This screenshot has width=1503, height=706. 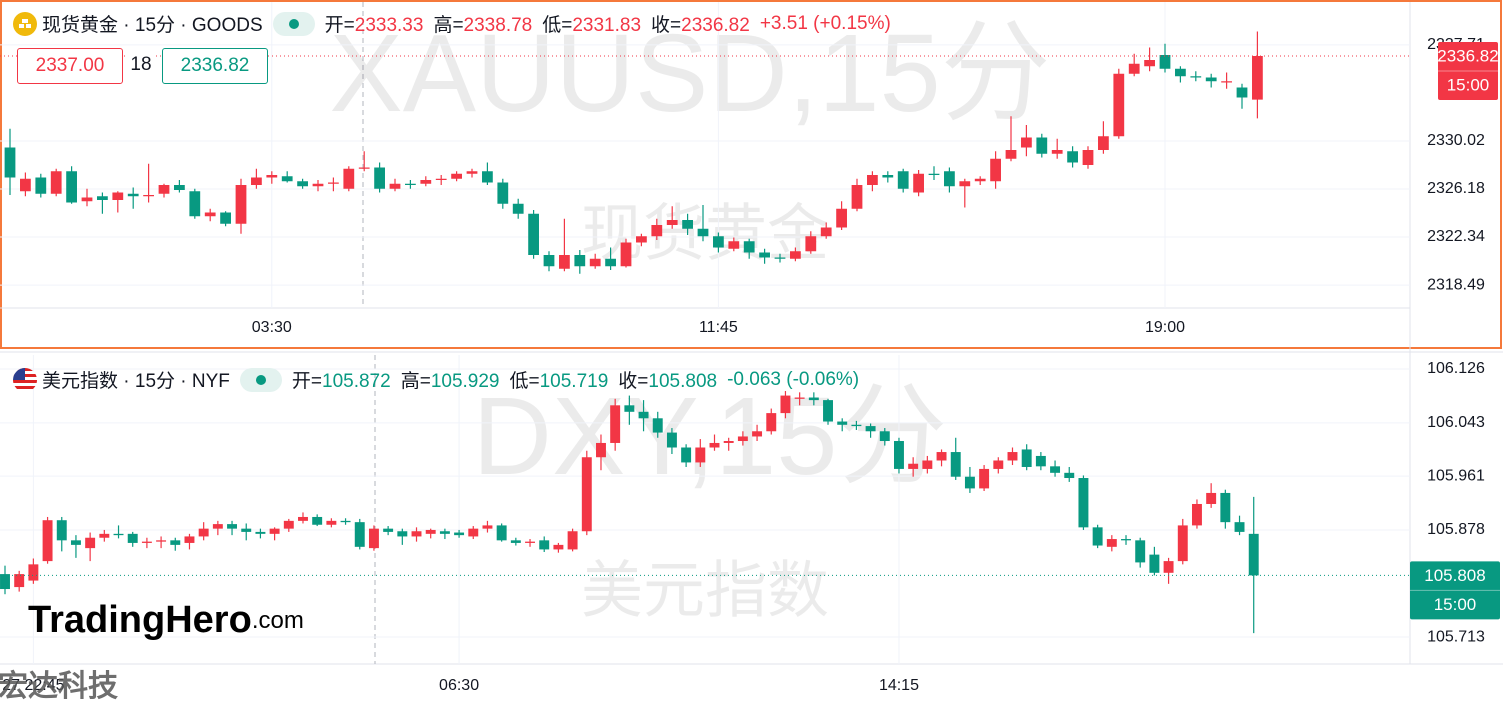 What do you see at coordinates (825, 23) in the screenshot?
I see `change: +3.51 (+0.15%)` at bounding box center [825, 23].